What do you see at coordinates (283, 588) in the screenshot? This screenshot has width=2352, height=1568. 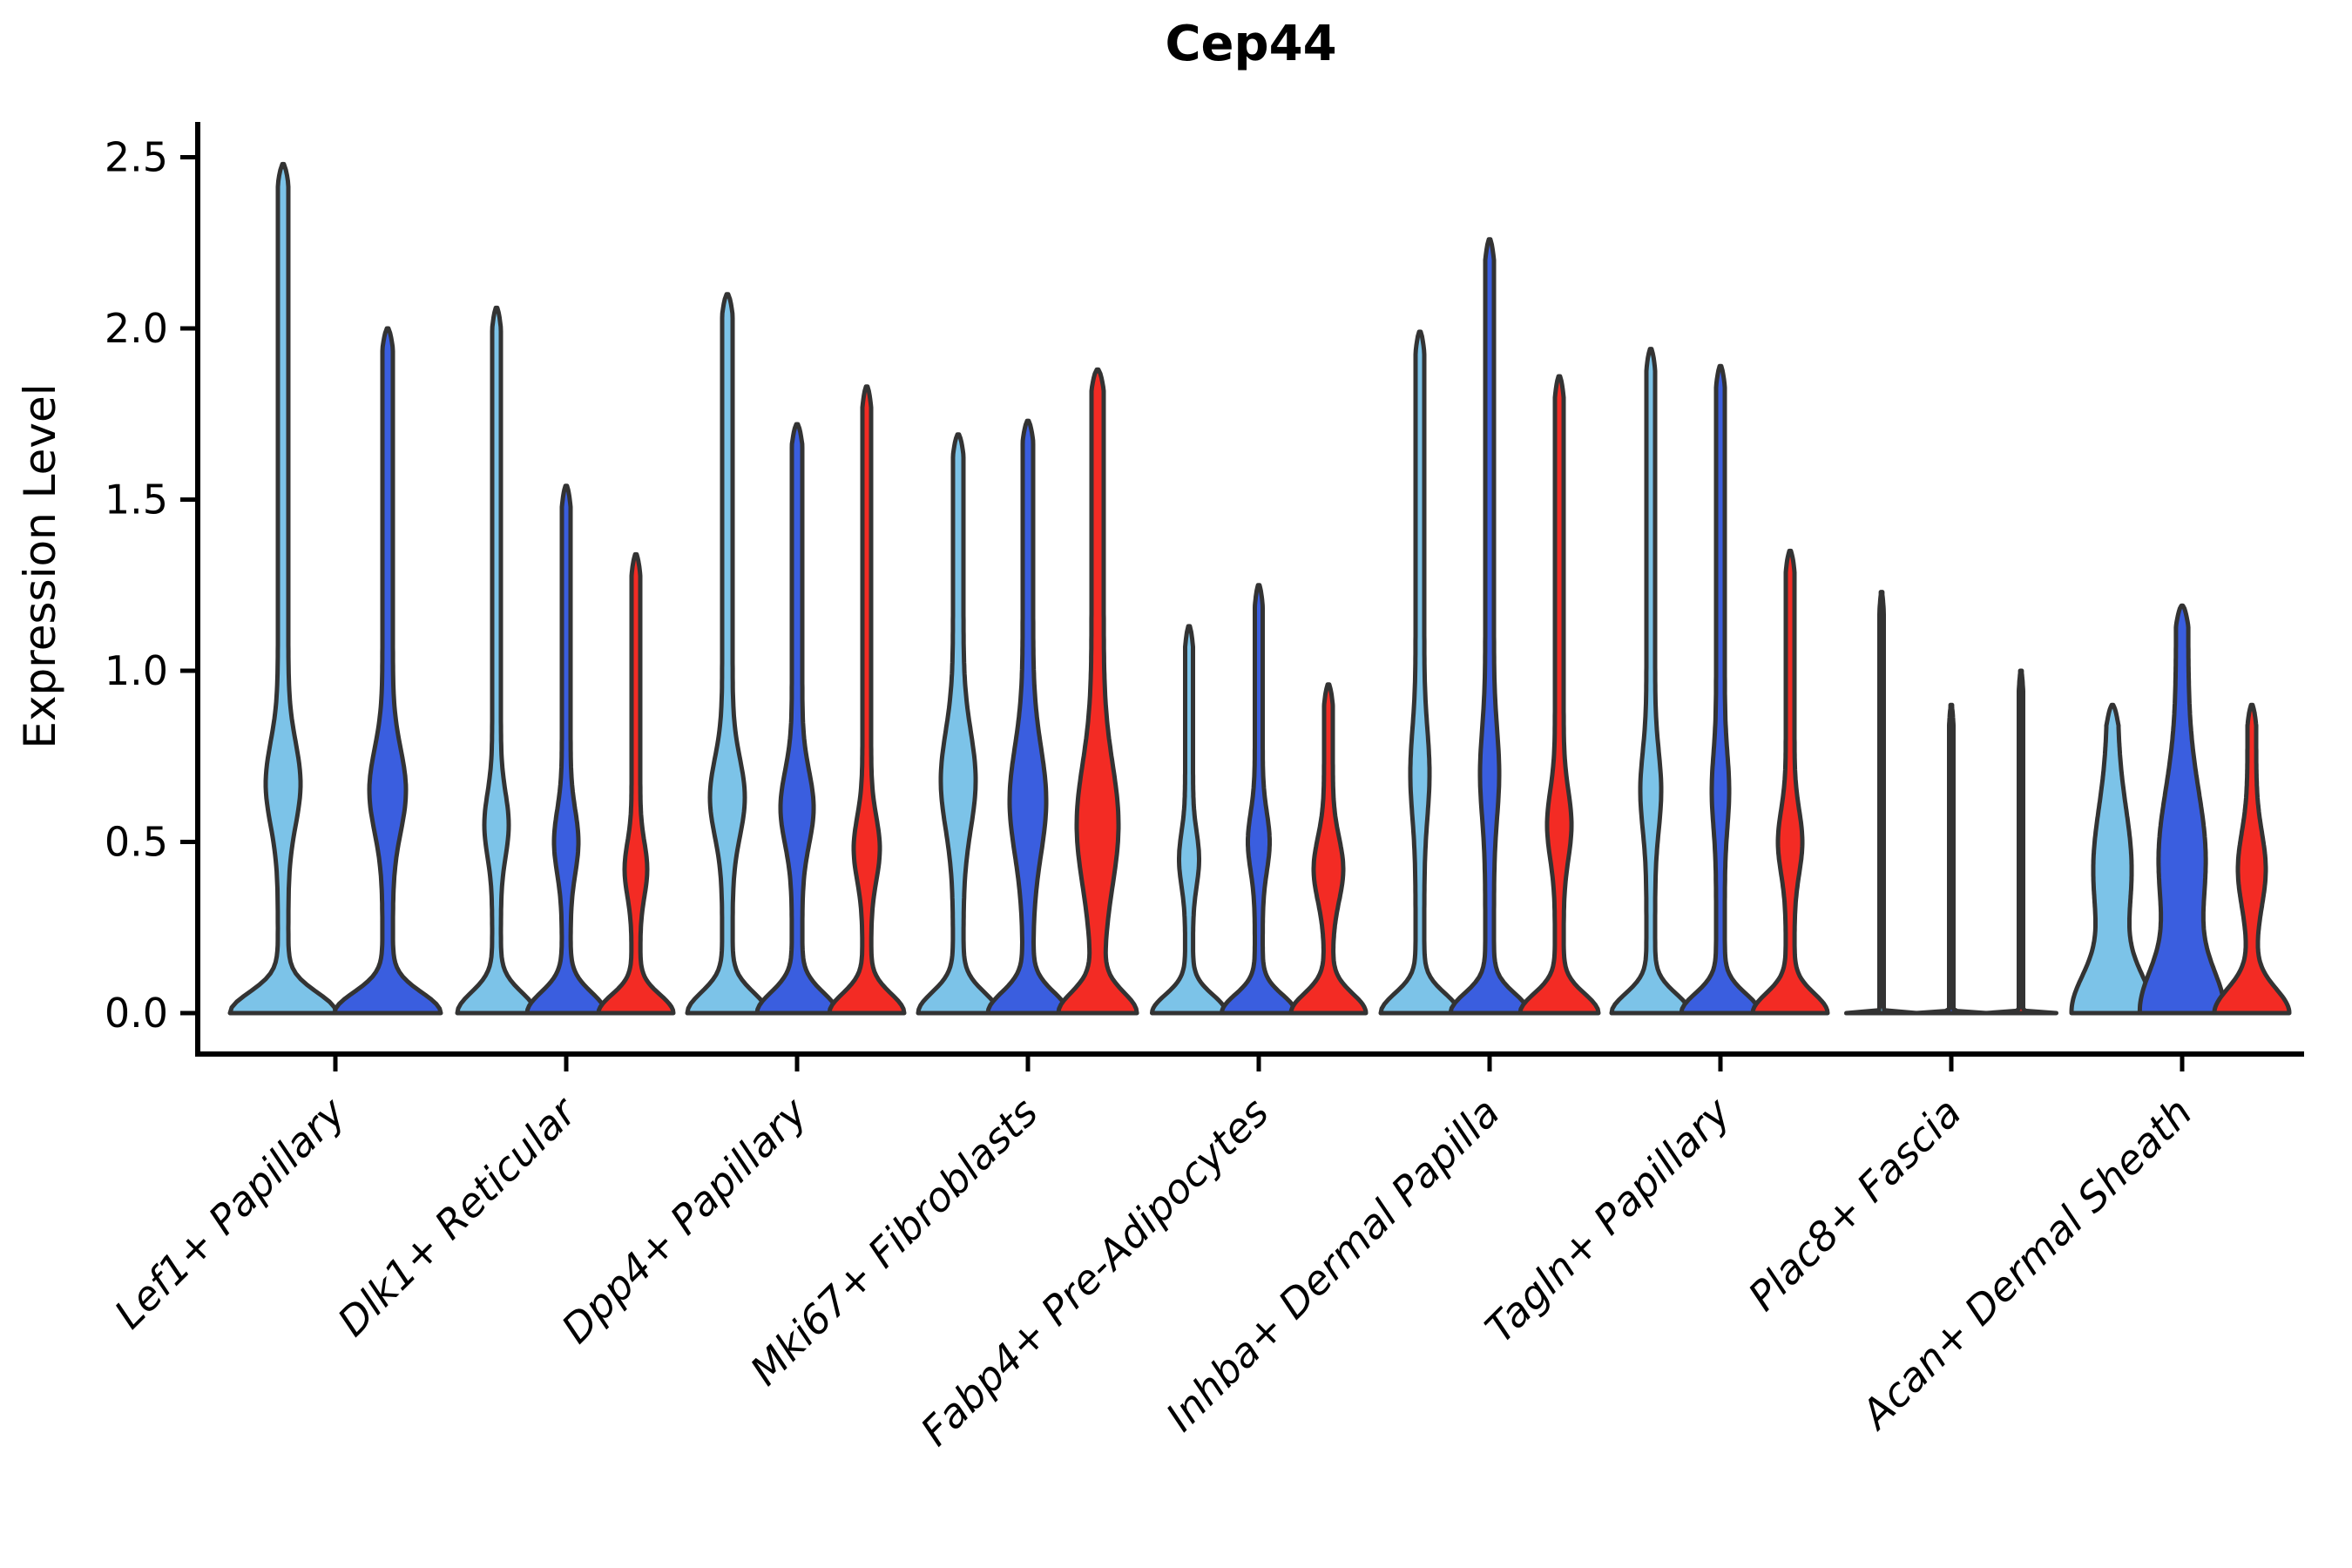 I see `violin-0-hue0` at bounding box center [283, 588].